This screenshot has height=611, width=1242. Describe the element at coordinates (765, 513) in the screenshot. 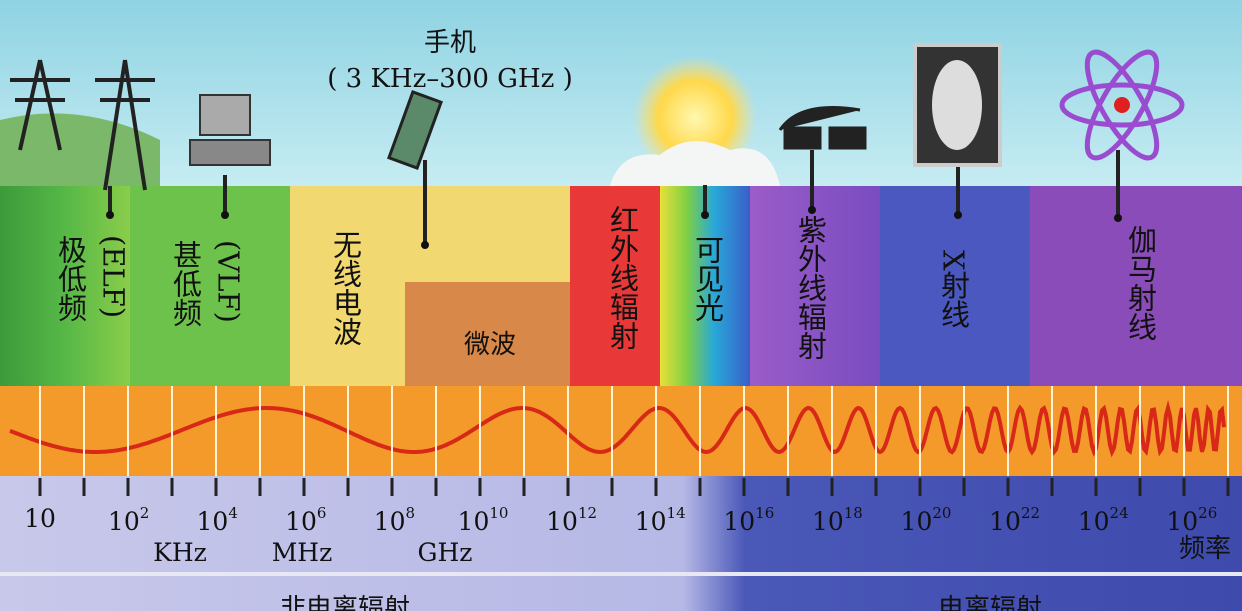

I see `scale-exponent: 16` at that location.